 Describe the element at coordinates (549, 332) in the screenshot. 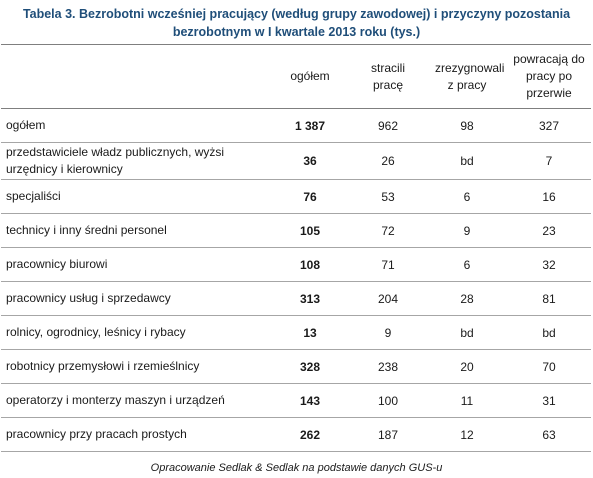

I see `row-returning: bd` at that location.